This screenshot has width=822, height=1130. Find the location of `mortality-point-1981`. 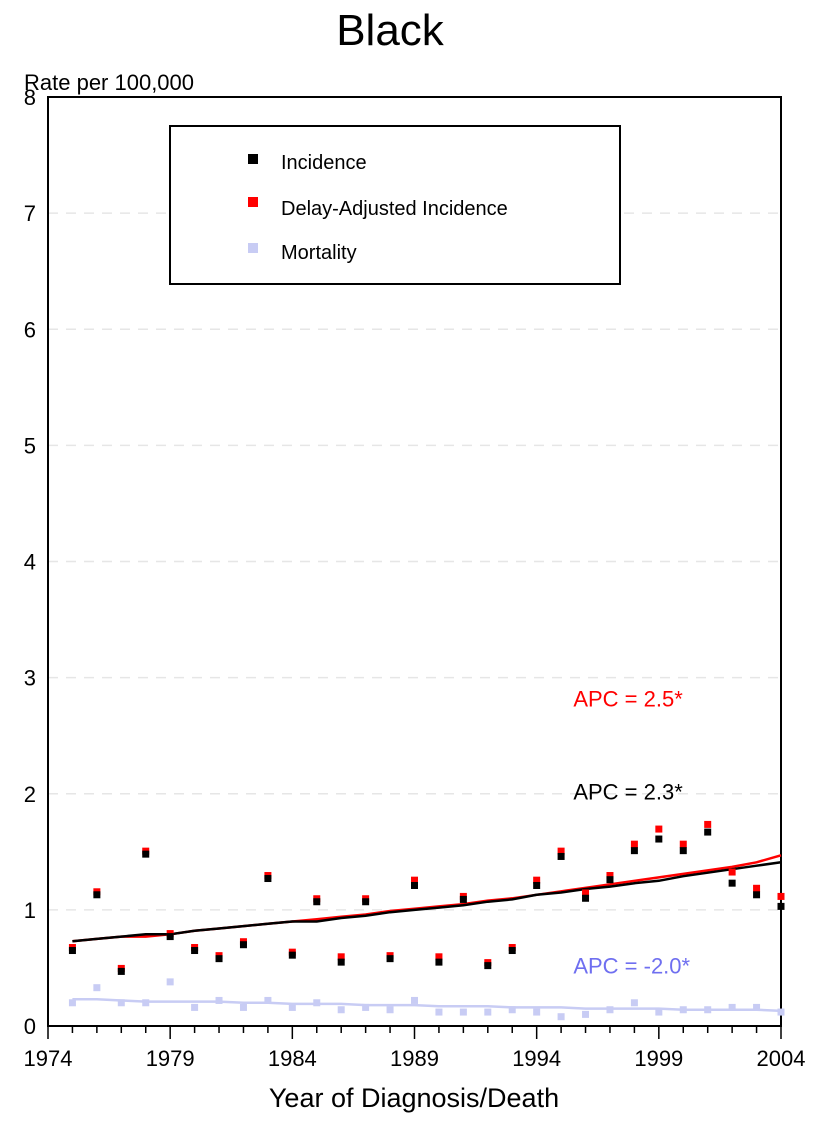

mortality-point-1981 is located at coordinates (219, 1000).